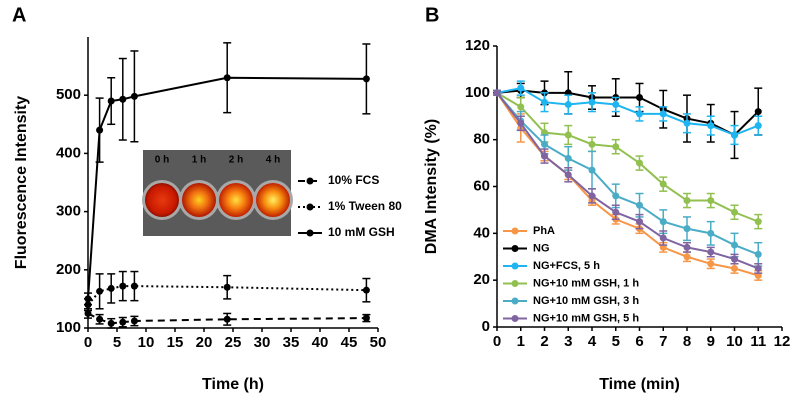  Describe the element at coordinates (204, 342) in the screenshot. I see `x-tick-label: 20` at that location.